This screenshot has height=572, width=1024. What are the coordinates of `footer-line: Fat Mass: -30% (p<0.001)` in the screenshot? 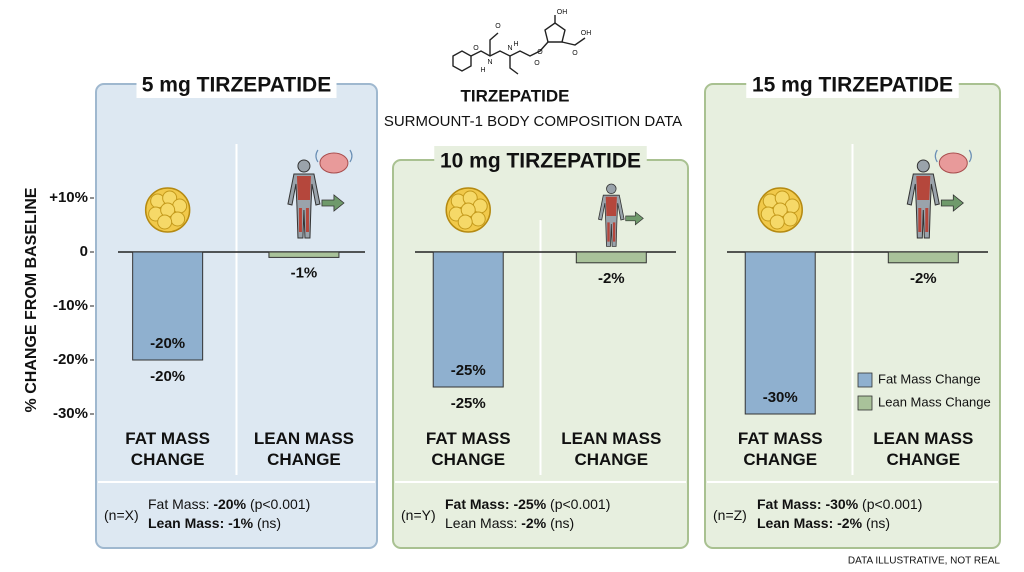 It's located at (839, 504).